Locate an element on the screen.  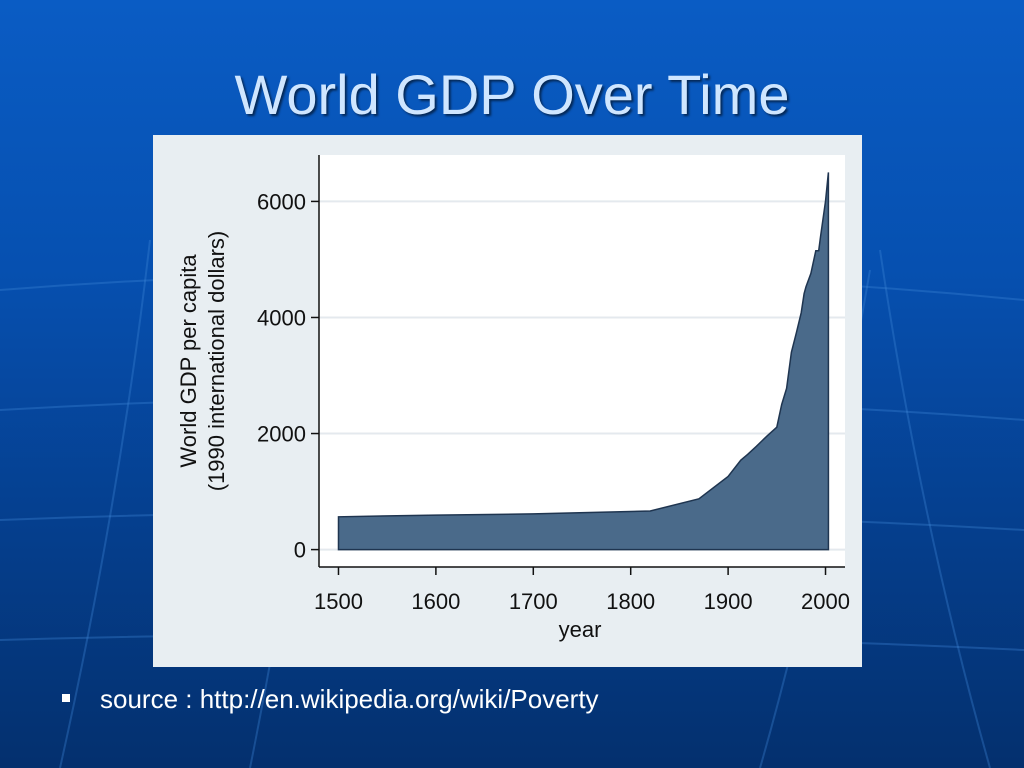
slide-title: World GDP Over Time is located at coordinates (512, 94).